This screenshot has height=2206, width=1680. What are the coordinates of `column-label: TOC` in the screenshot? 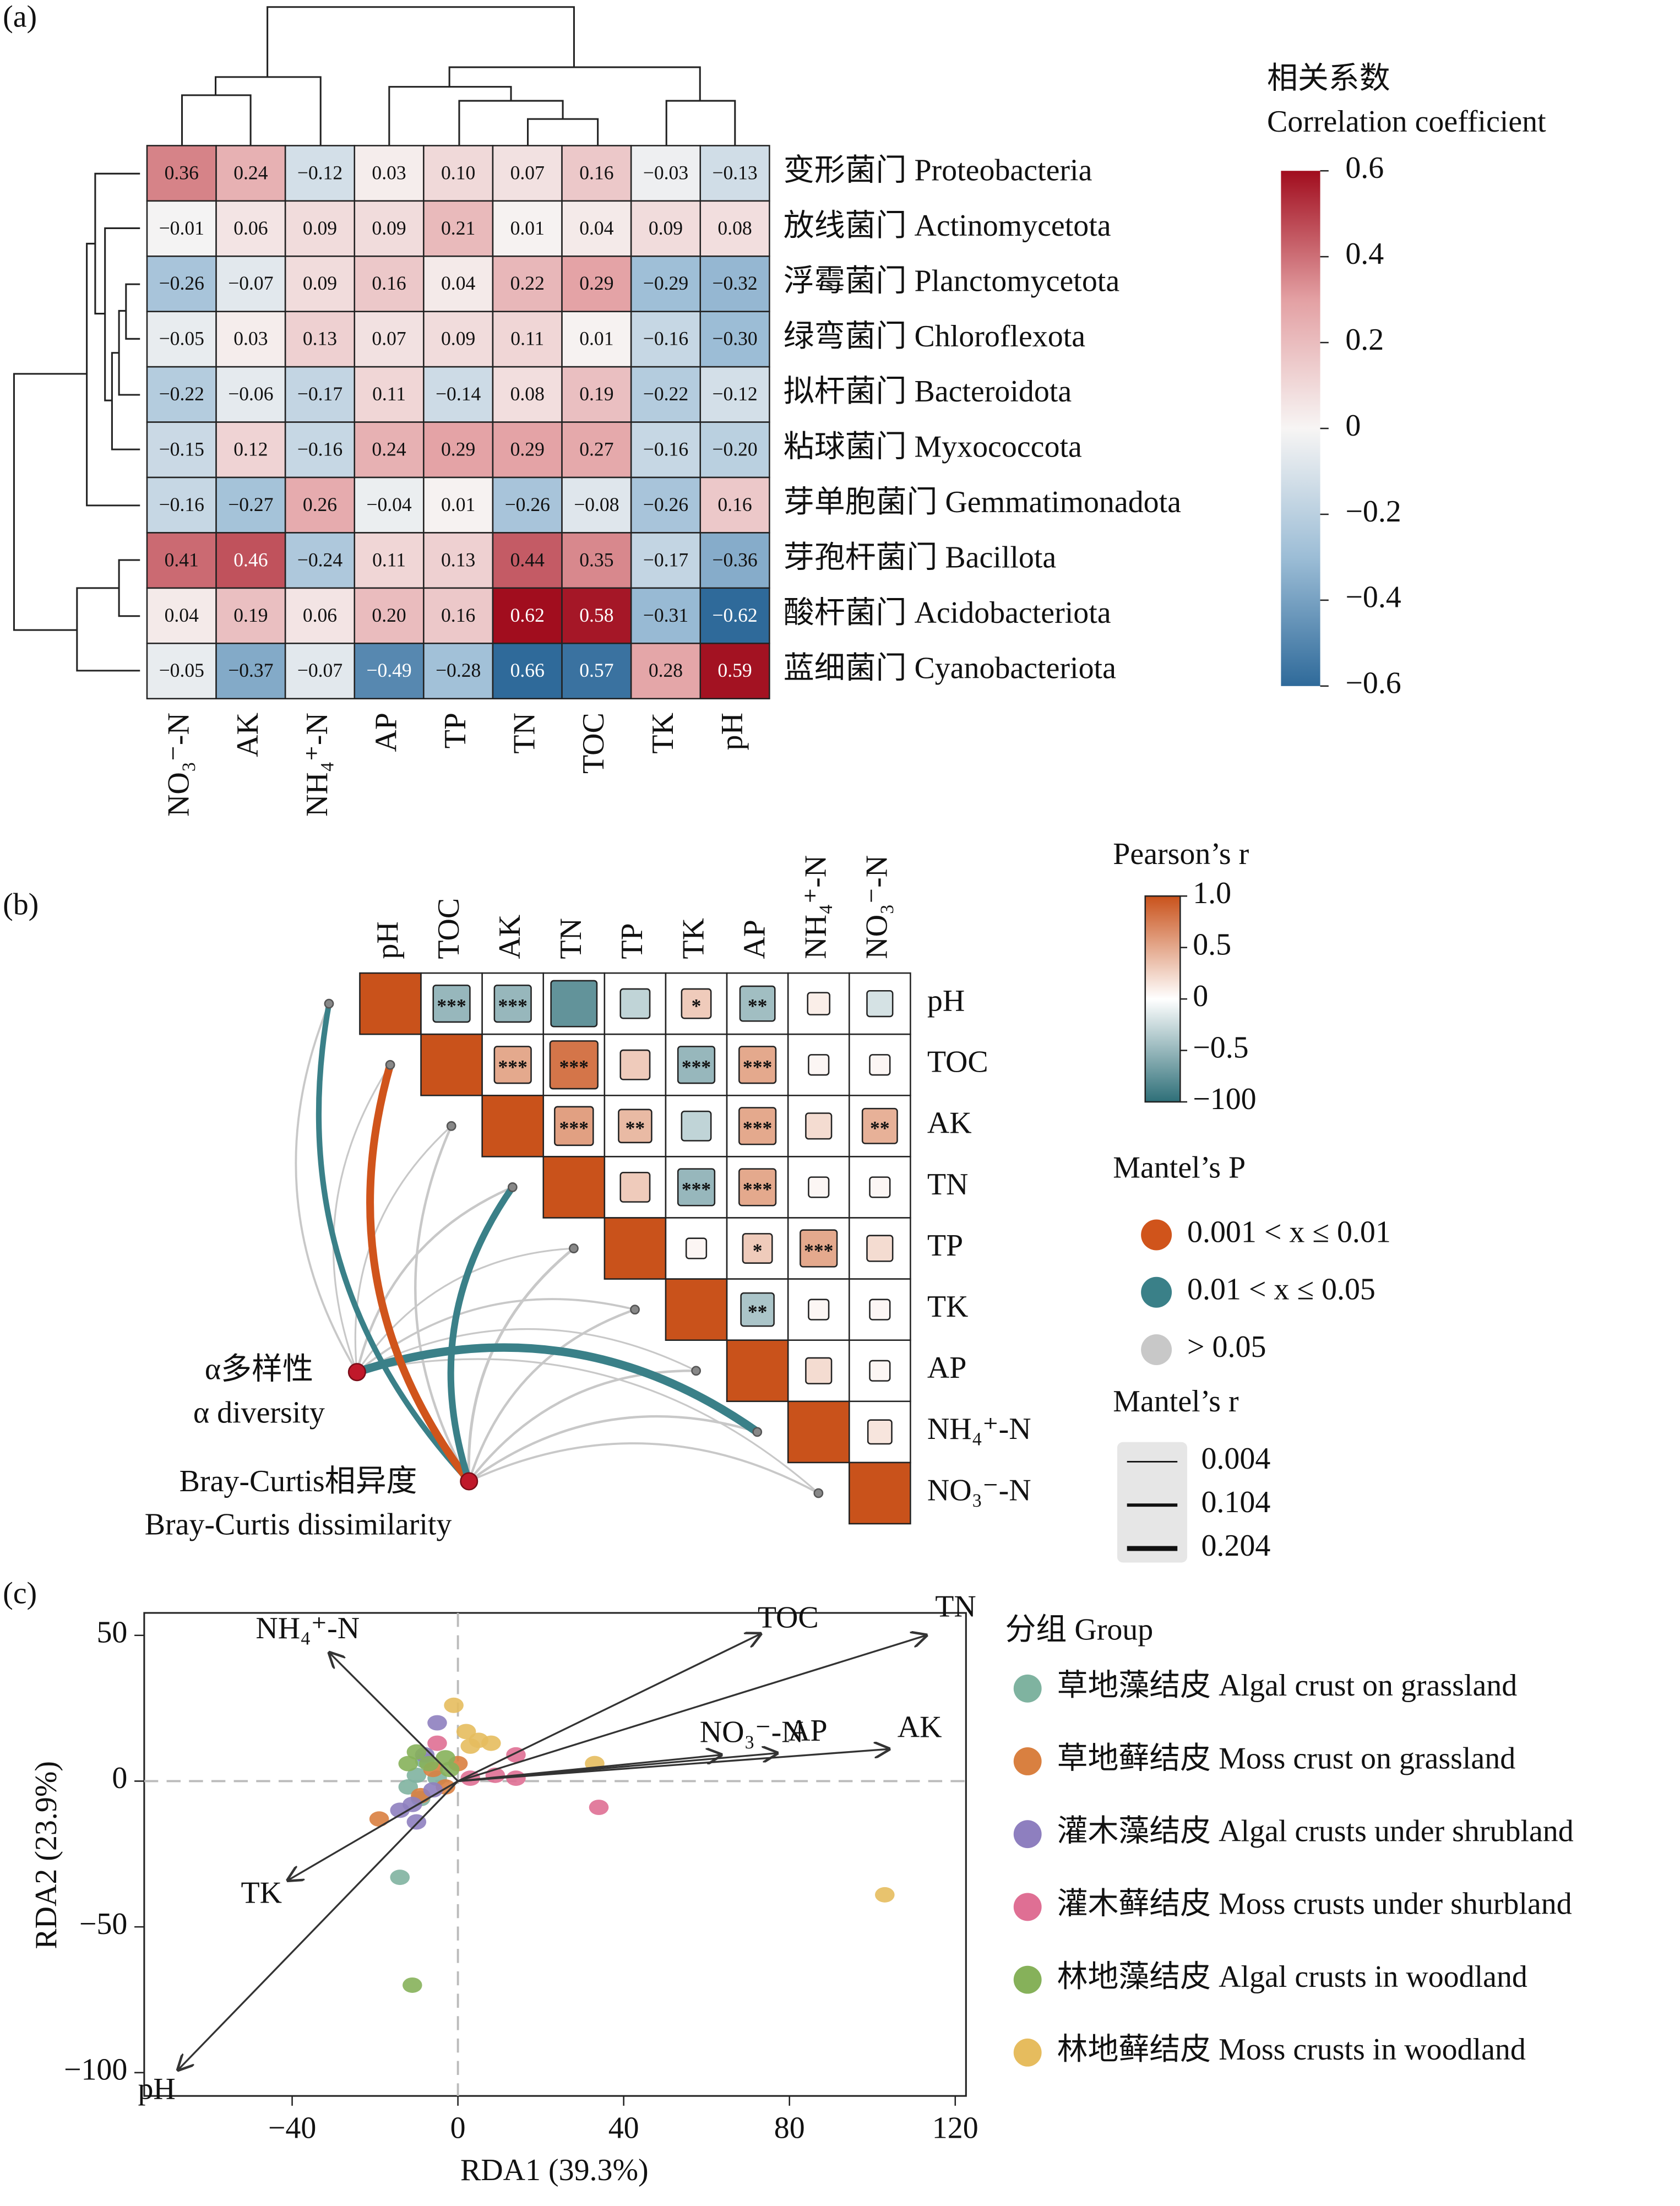 It's located at (594, 743).